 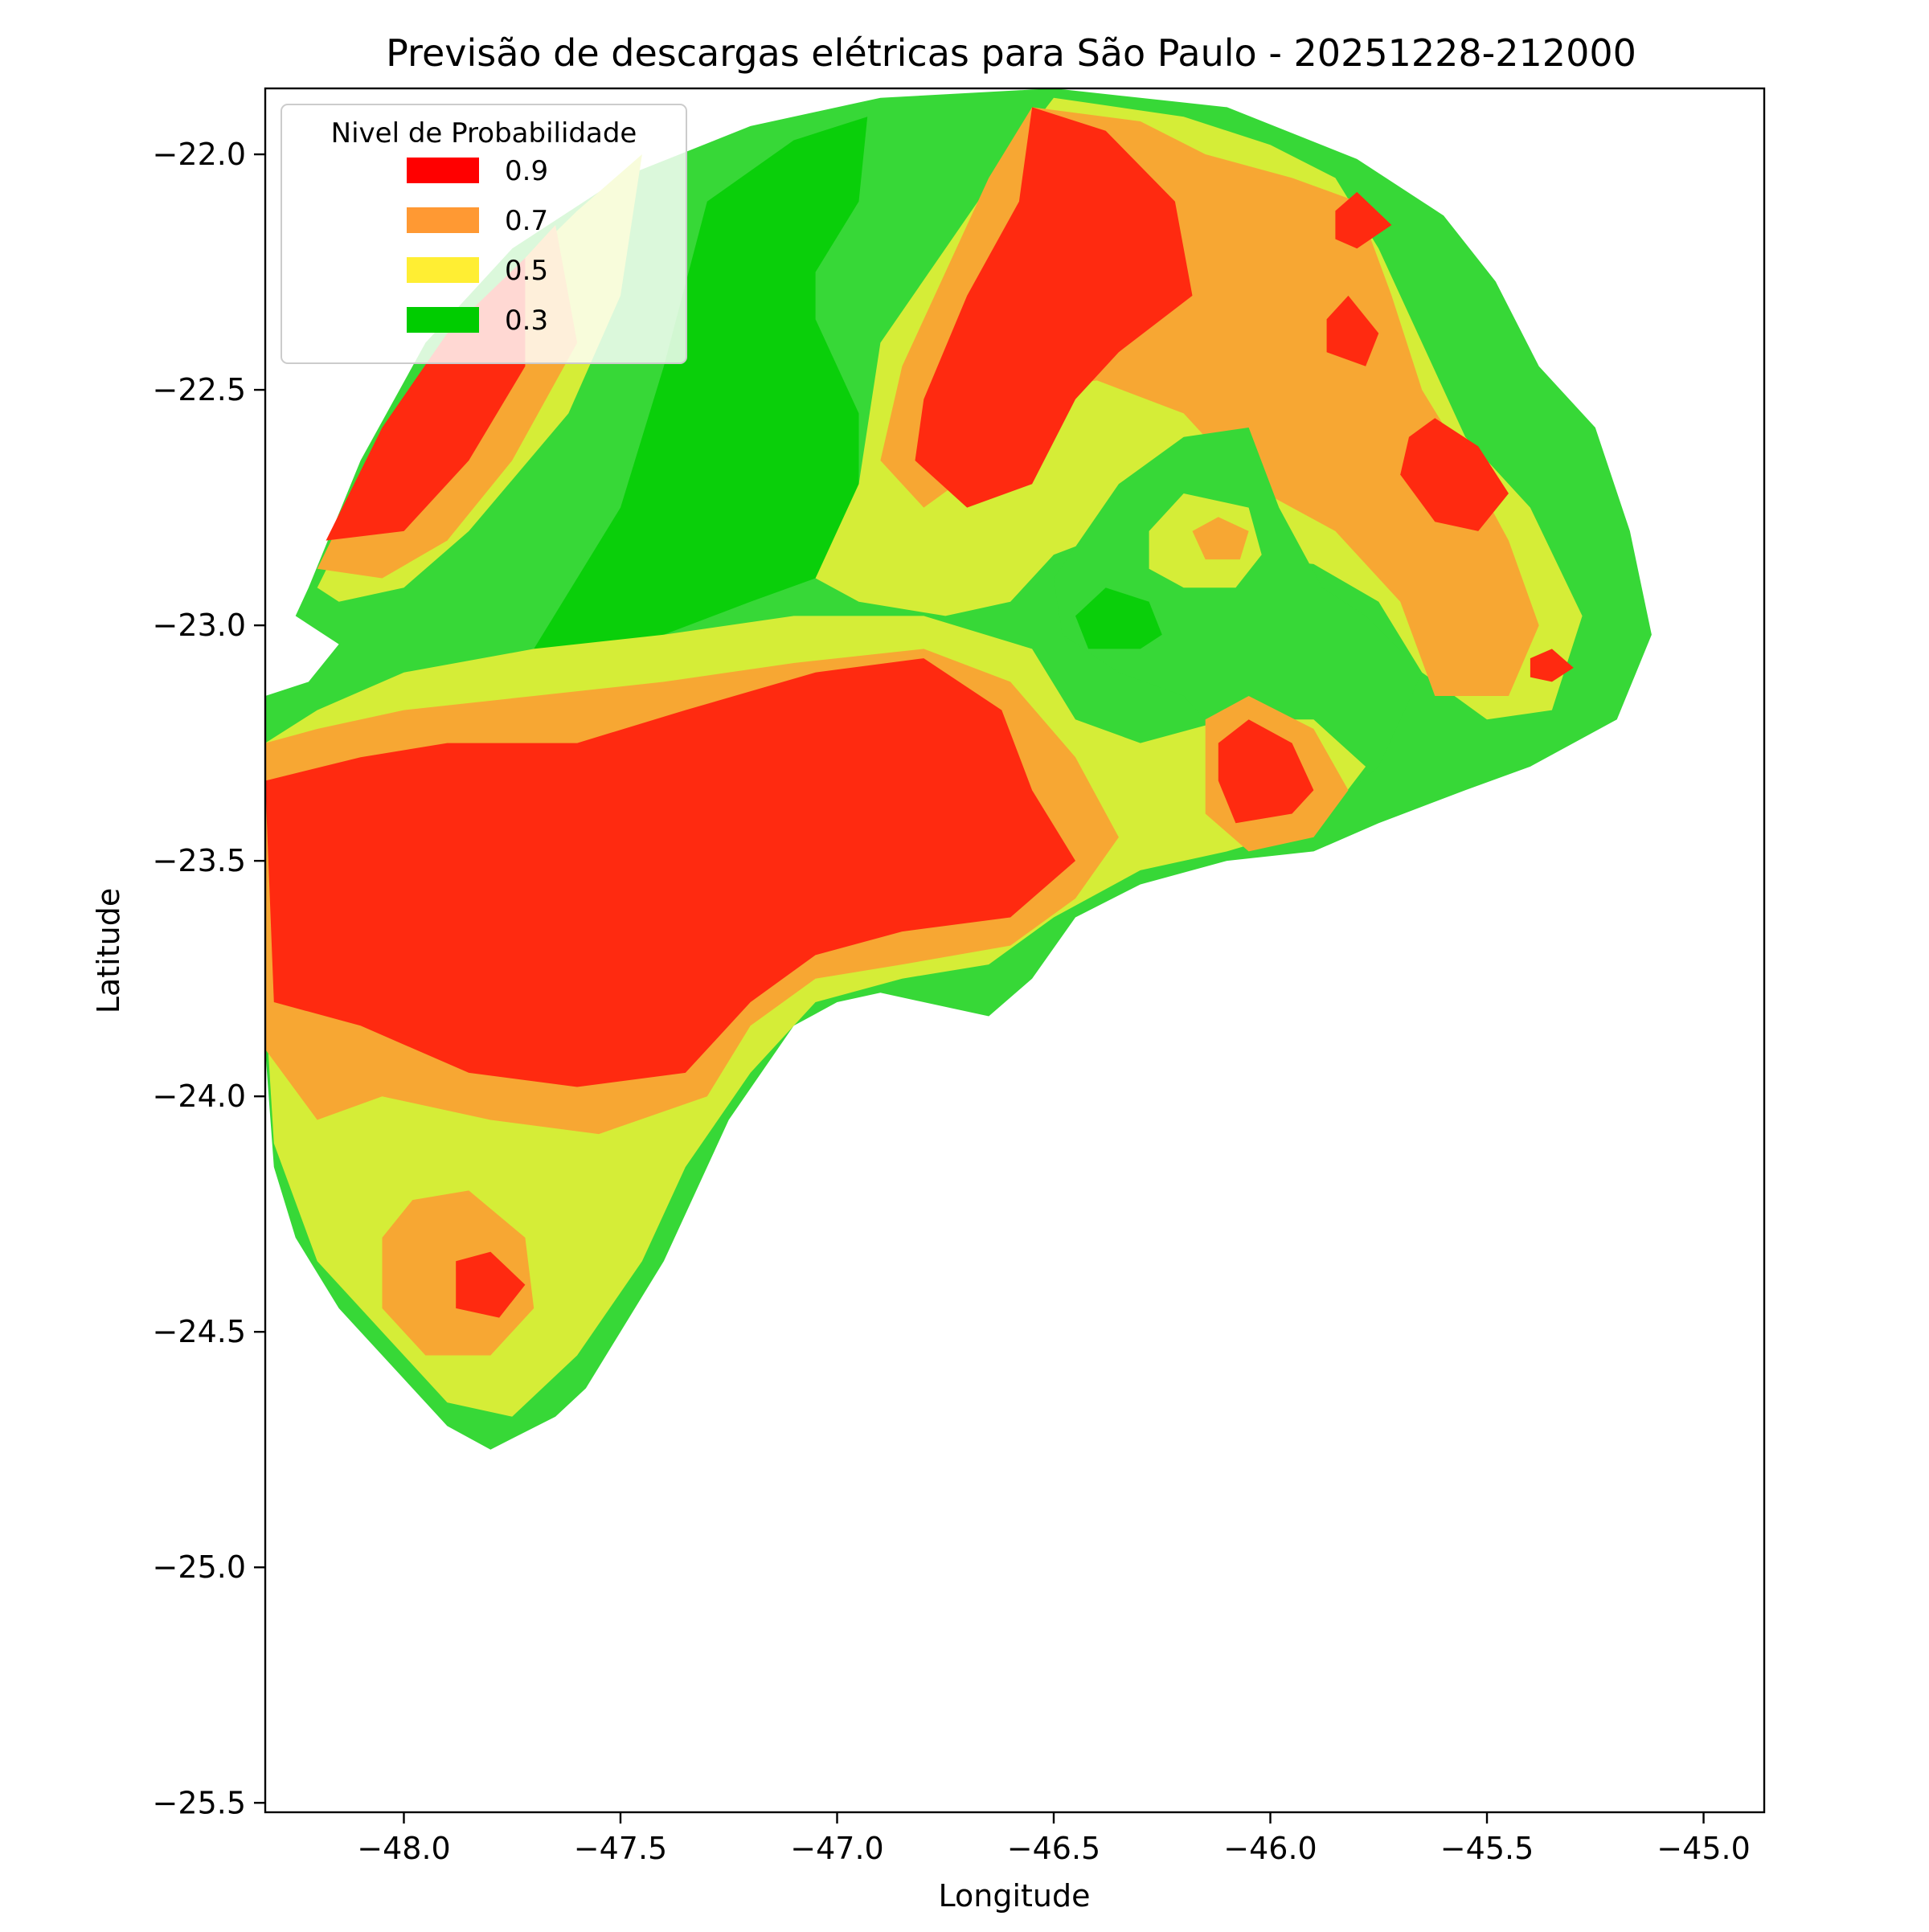 I want to click on x-tick-label: −45.0, so click(x=1703, y=1848).